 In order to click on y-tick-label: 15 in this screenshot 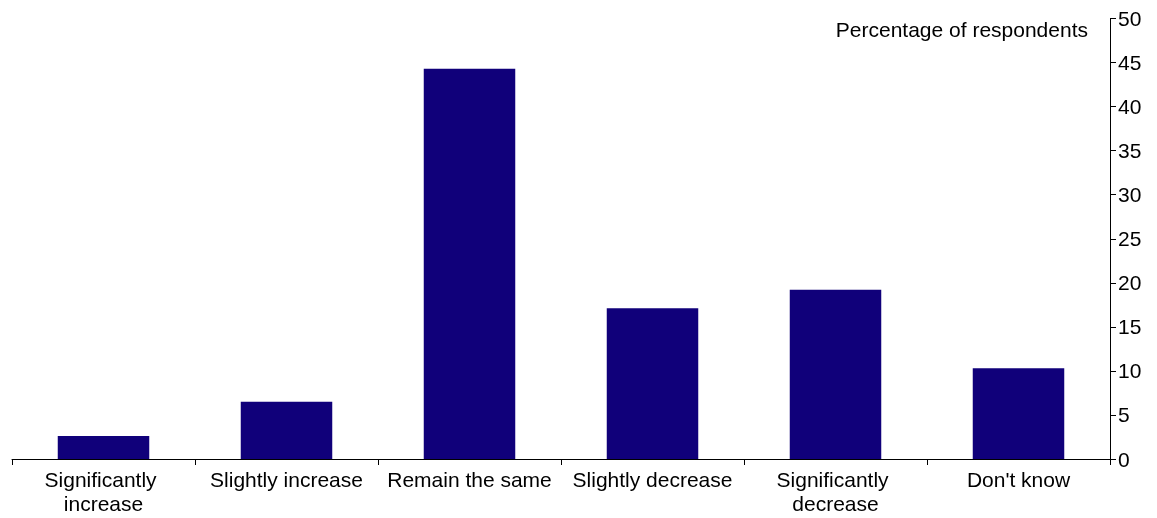, I will do `click(1130, 327)`.